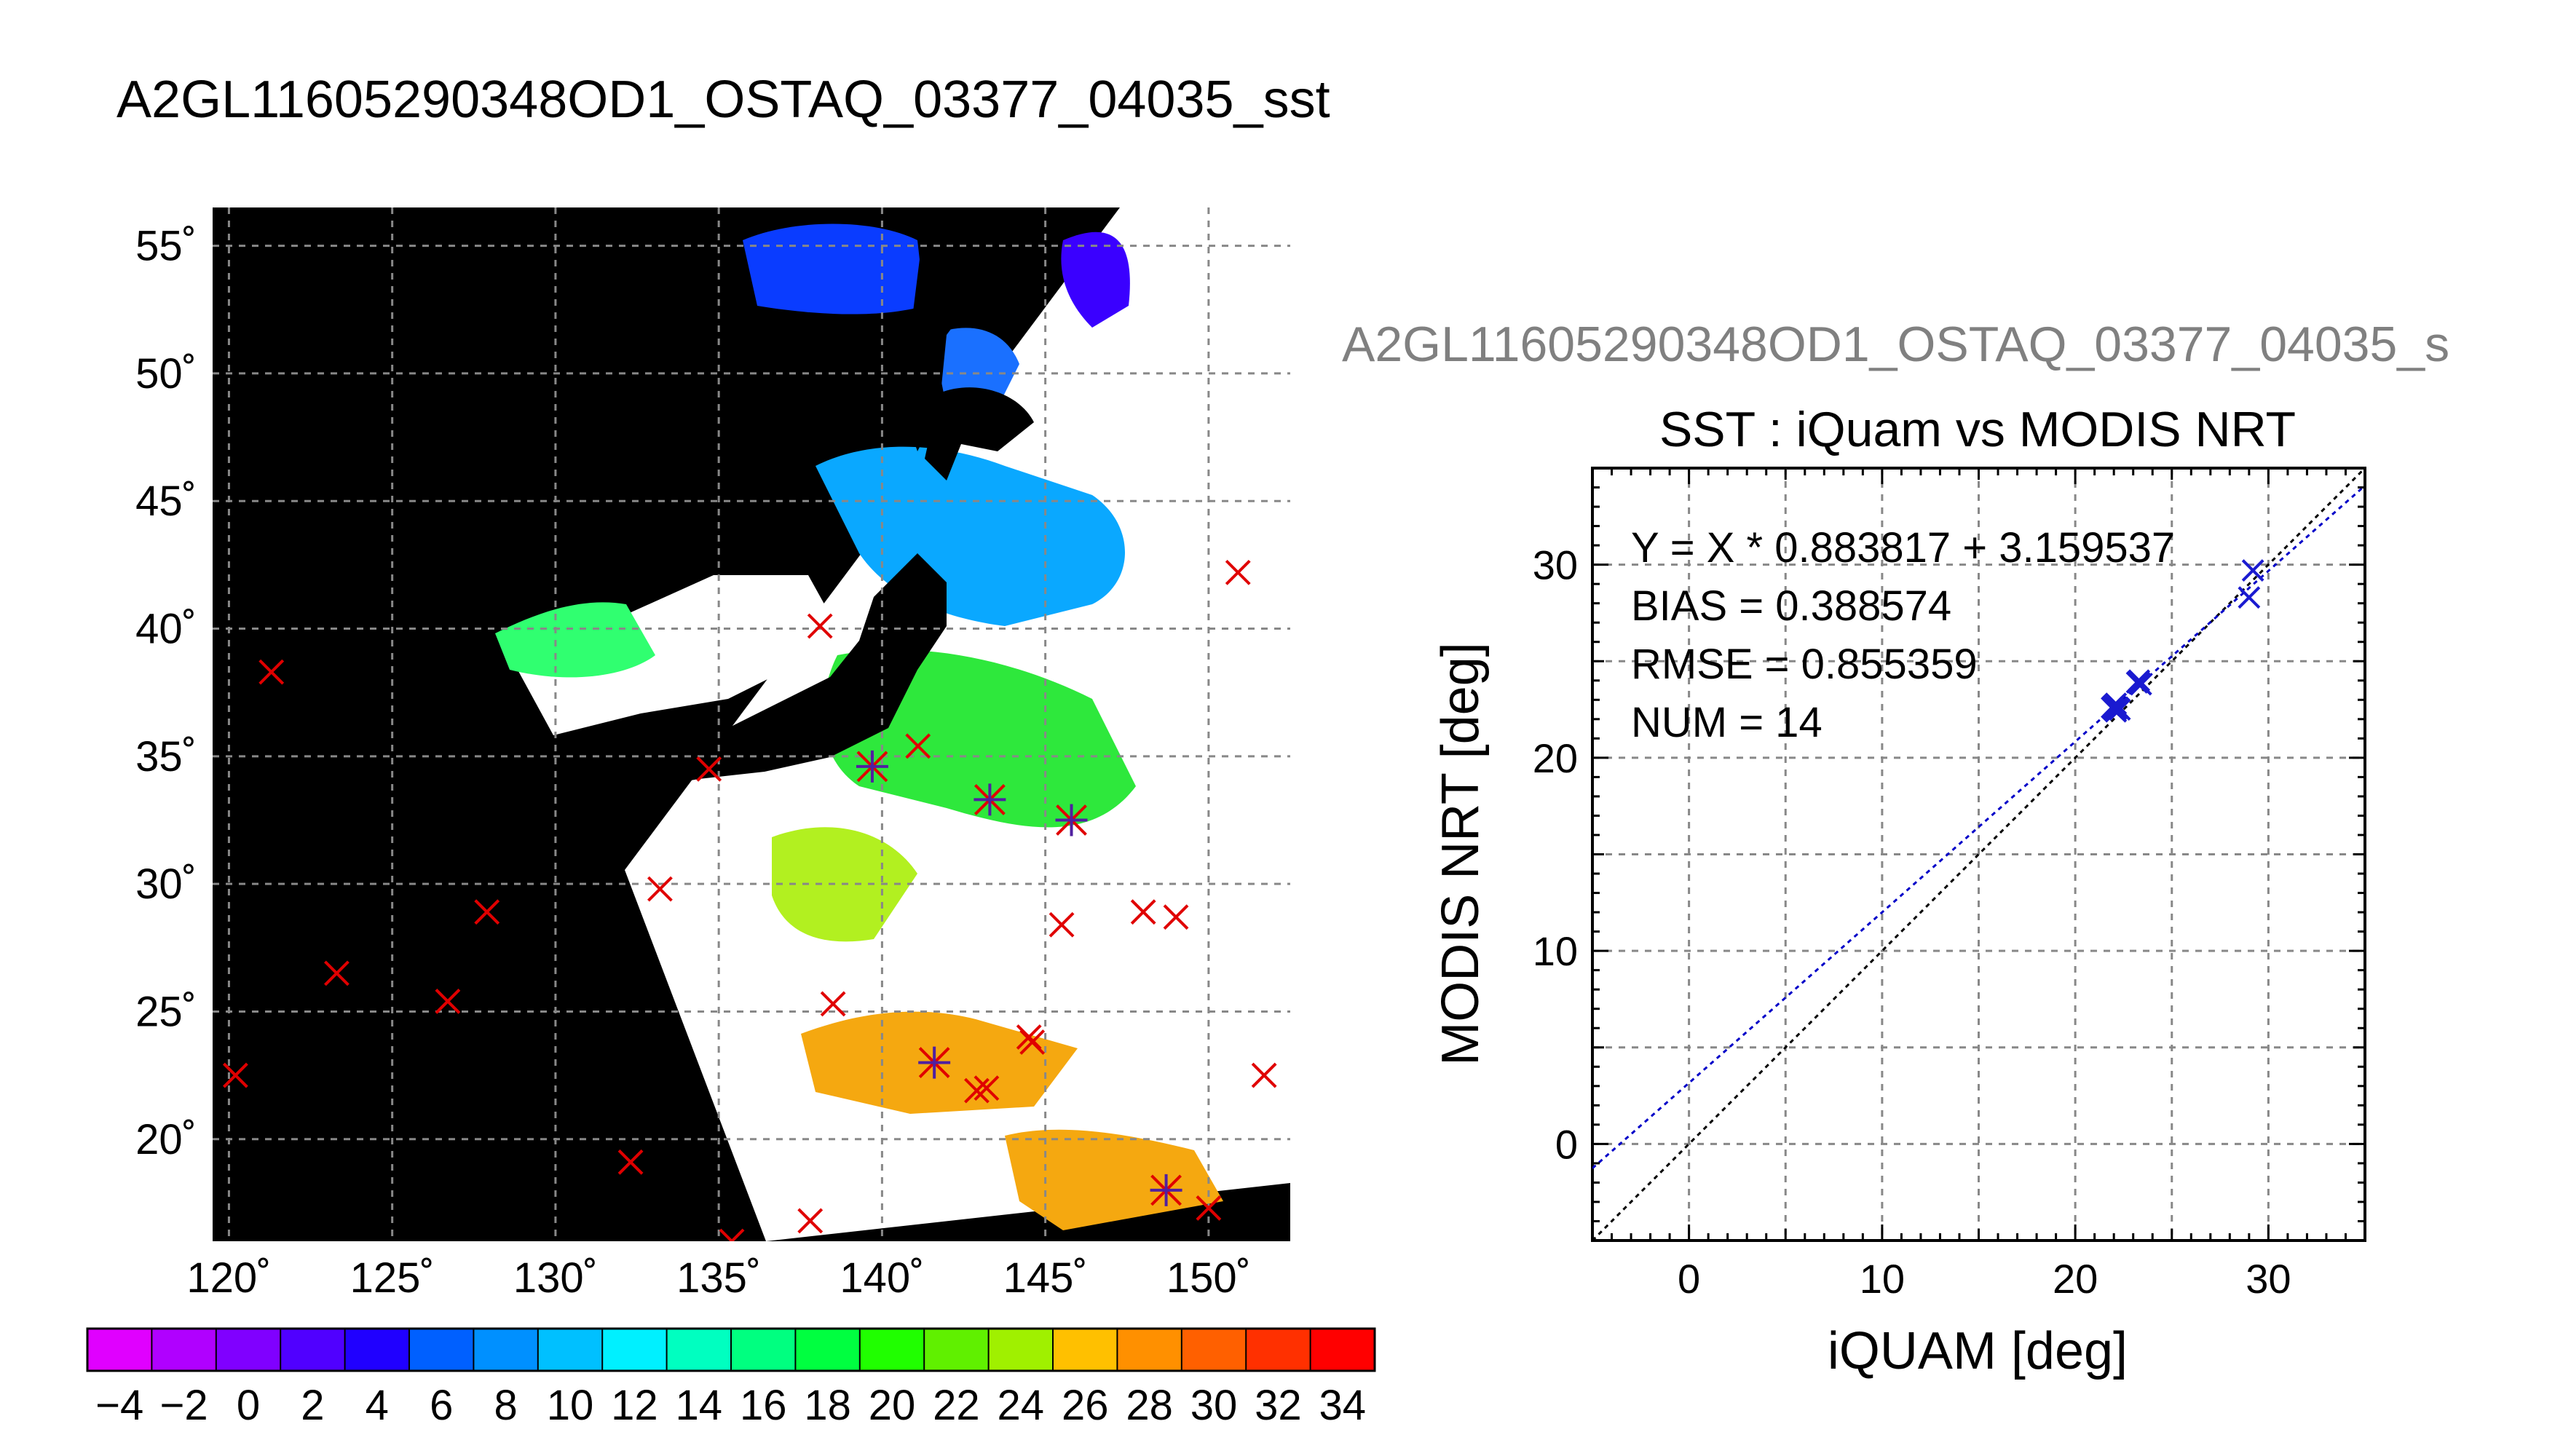  What do you see at coordinates (1896, 344) in the screenshot?
I see `secondary-title: A2GL11605290348OD1_OSTAQ_03377_04035_s` at bounding box center [1896, 344].